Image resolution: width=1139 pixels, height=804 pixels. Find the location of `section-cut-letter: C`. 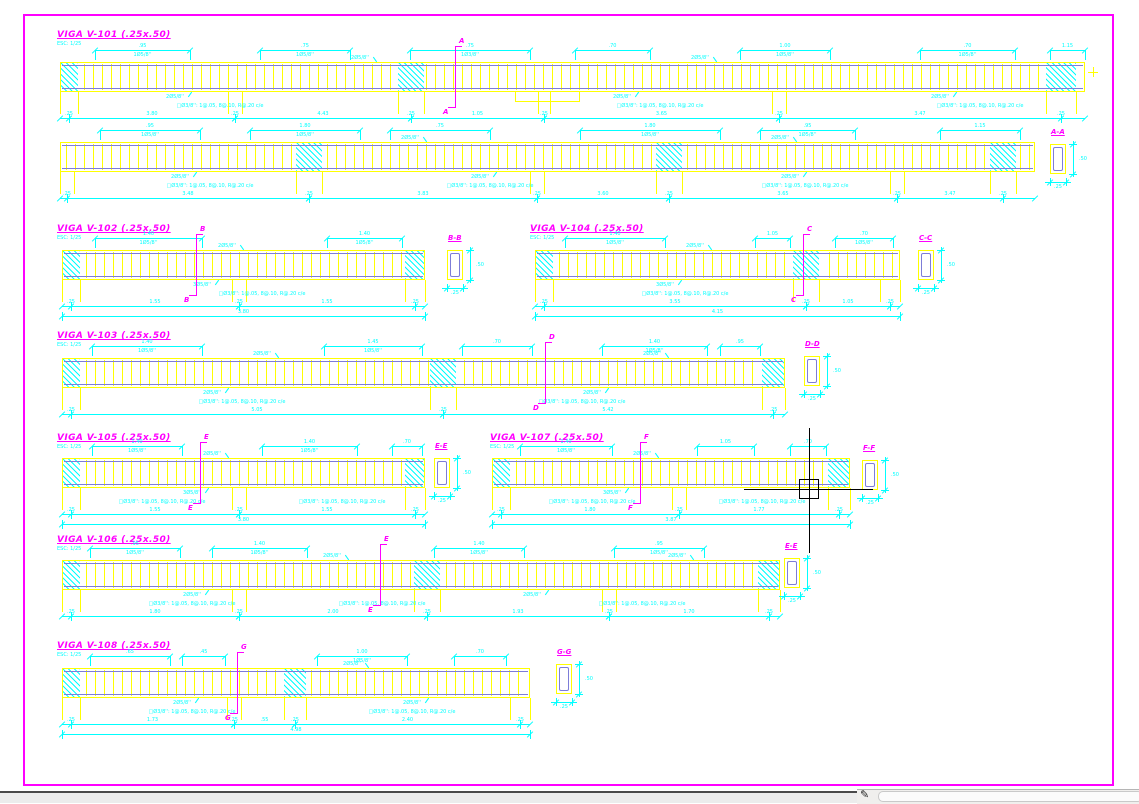

section-cut-letter: C is located at coordinates (794, 300).